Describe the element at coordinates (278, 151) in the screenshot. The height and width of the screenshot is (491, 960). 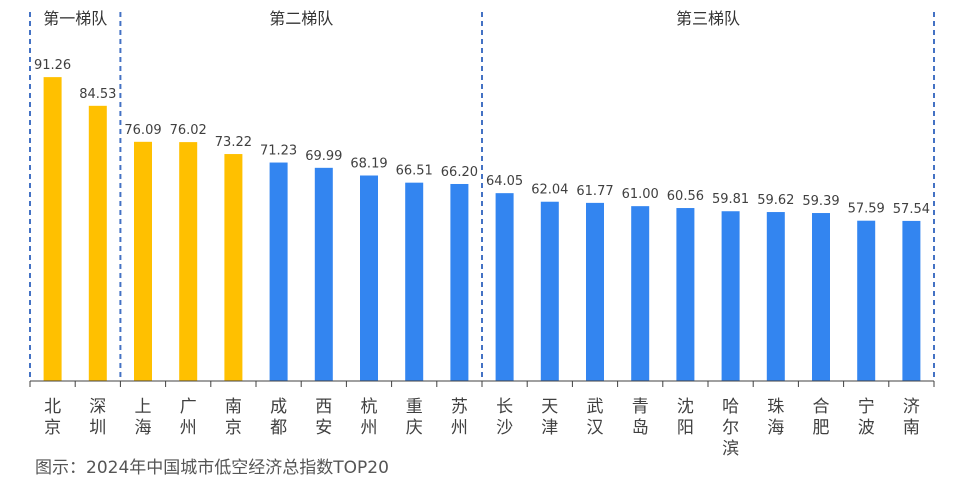
I see `data-label: 71.23` at that location.